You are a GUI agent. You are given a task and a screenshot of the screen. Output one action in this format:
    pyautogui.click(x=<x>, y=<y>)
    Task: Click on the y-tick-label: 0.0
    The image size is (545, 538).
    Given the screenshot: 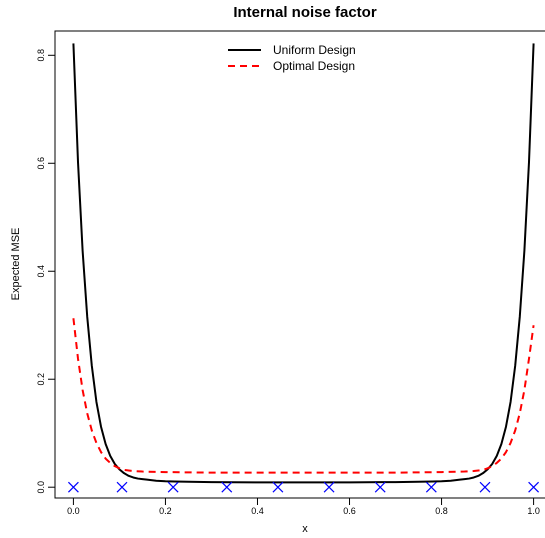 What is the action you would take?
    pyautogui.click(x=41, y=487)
    